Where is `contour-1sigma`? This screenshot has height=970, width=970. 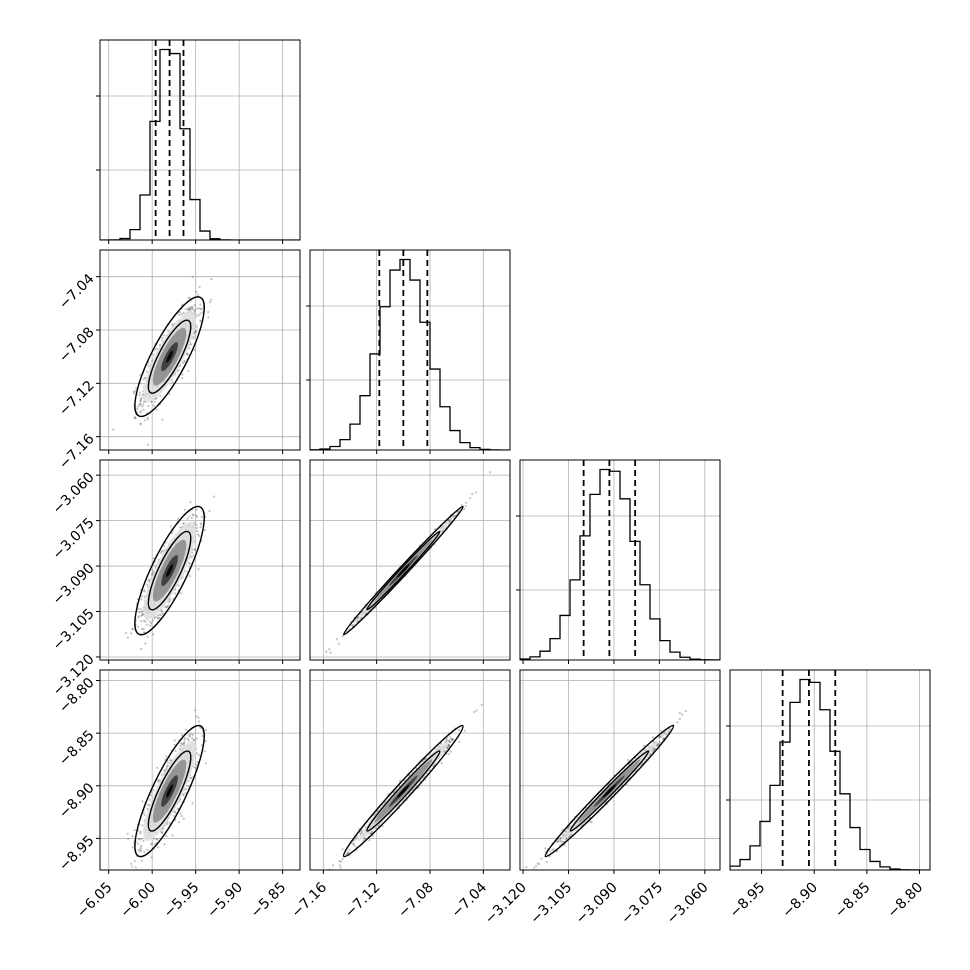 contour-1sigma is located at coordinates (169, 570).